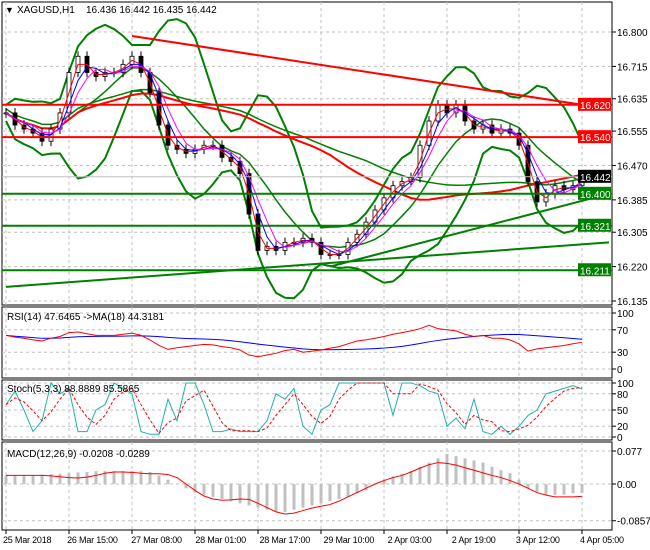  I want to click on x-tick-label: 27 Mar 08:00, so click(156, 540).